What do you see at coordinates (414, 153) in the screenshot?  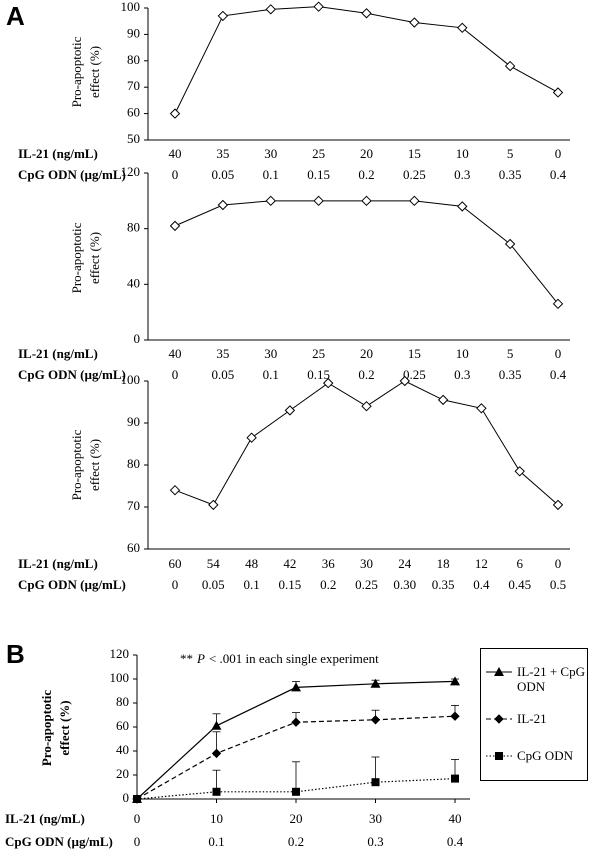 I see `x-tick-label: 15` at bounding box center [414, 153].